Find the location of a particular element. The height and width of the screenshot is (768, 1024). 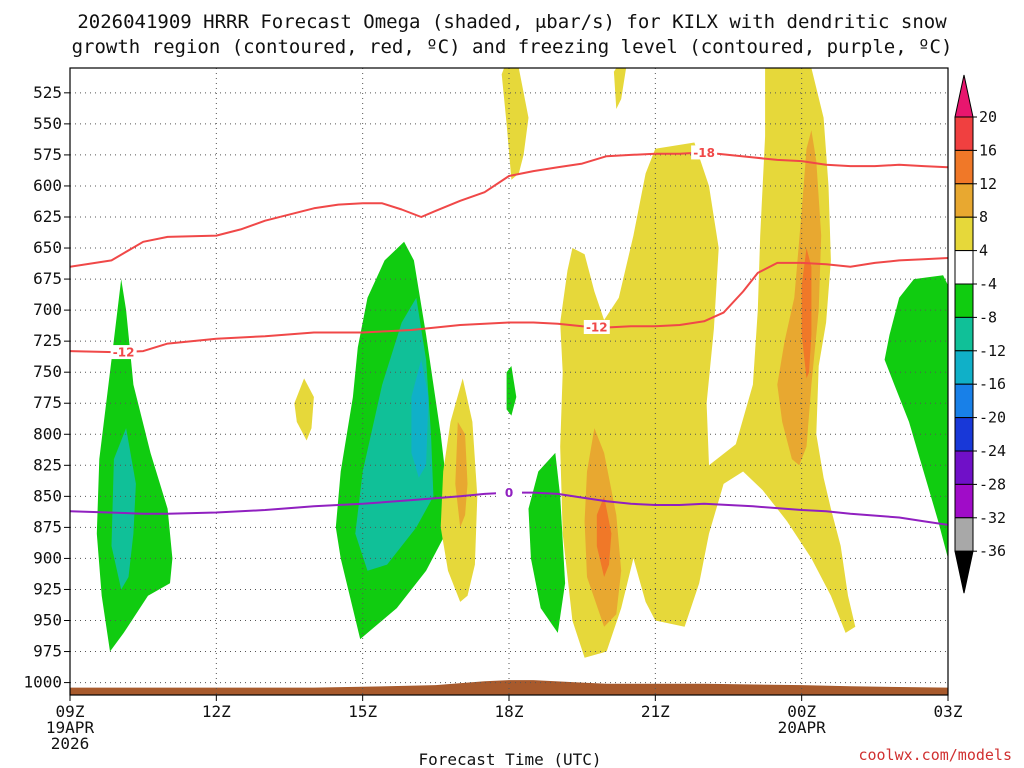

contour-label--12-bg is located at coordinates (123, 352).